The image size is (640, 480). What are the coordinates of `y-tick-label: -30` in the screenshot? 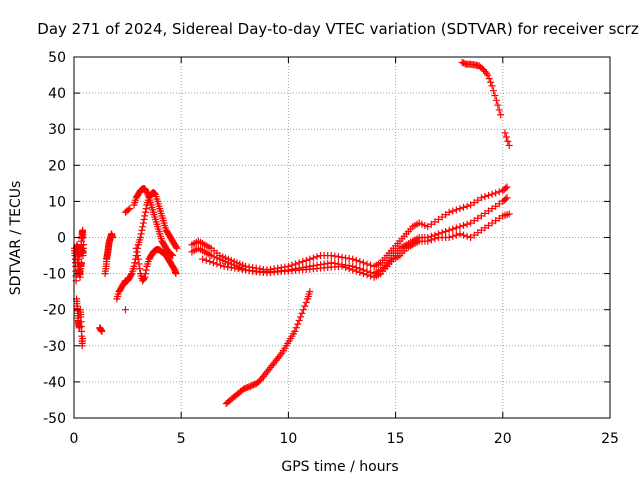 It's located at (54, 347).